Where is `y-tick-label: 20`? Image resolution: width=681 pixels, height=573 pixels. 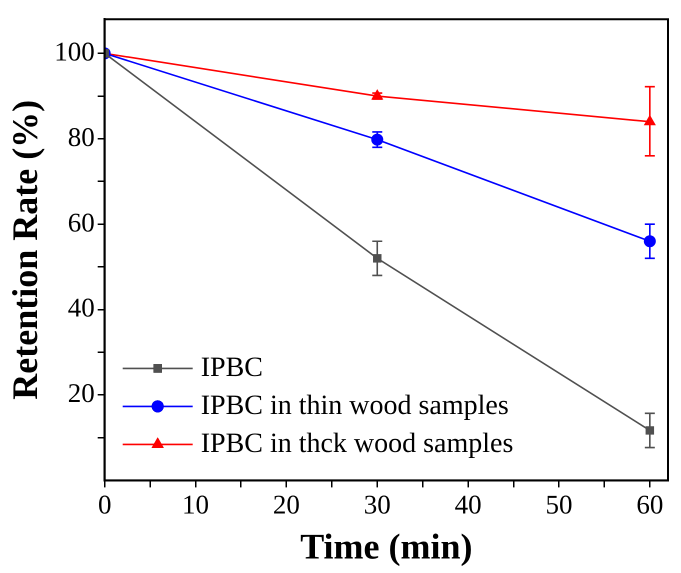 y-tick-label: 20 is located at coordinates (81, 393).